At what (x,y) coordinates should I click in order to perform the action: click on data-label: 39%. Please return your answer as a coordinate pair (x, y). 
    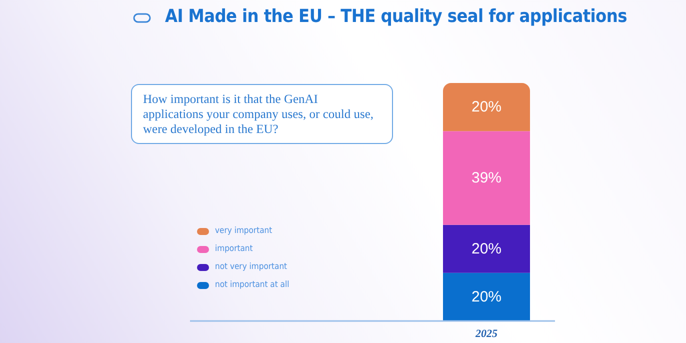
    Looking at the image, I should click on (486, 177).